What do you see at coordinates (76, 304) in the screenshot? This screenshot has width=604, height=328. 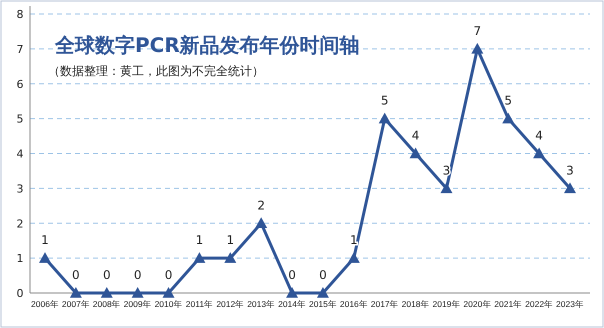 I see `x-tick-label: 2007年` at bounding box center [76, 304].